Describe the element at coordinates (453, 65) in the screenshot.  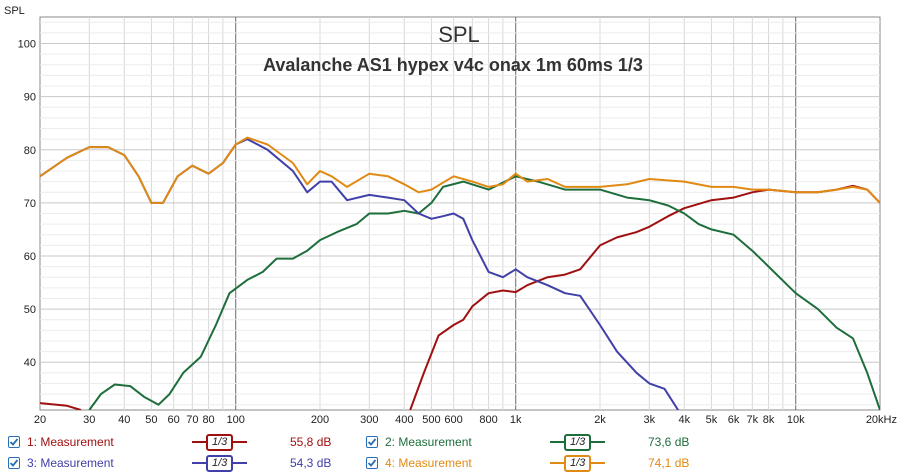
I see `chart-subtitle: Avalanche AS1 hypex v4c onax 1m 60ms 1/3` at that location.